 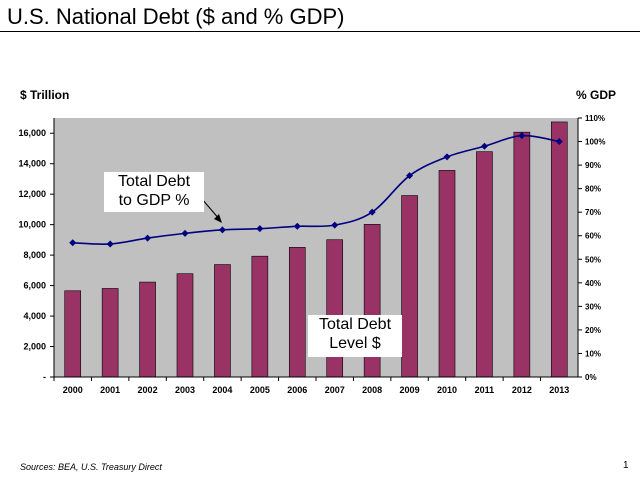 I want to click on bar-2004, so click(x=222, y=321).